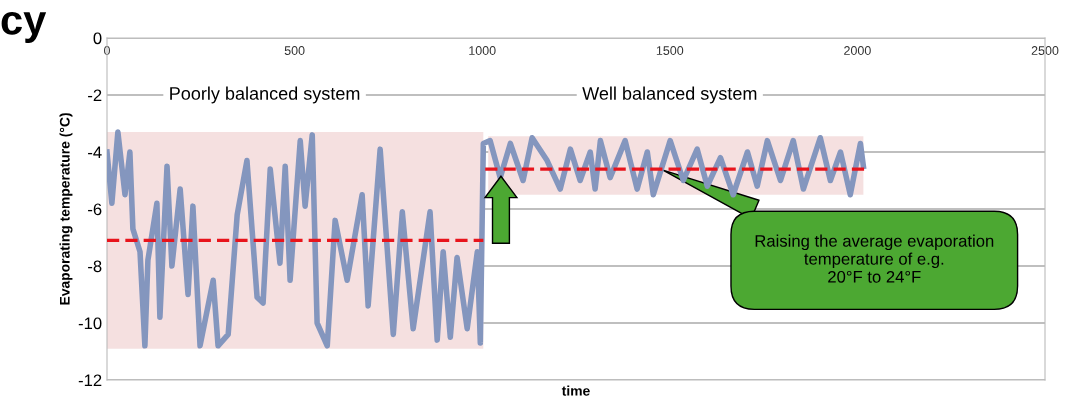 Image resolution: width=1076 pixels, height=411 pixels. I want to click on chart-title: cy, so click(24, 27).